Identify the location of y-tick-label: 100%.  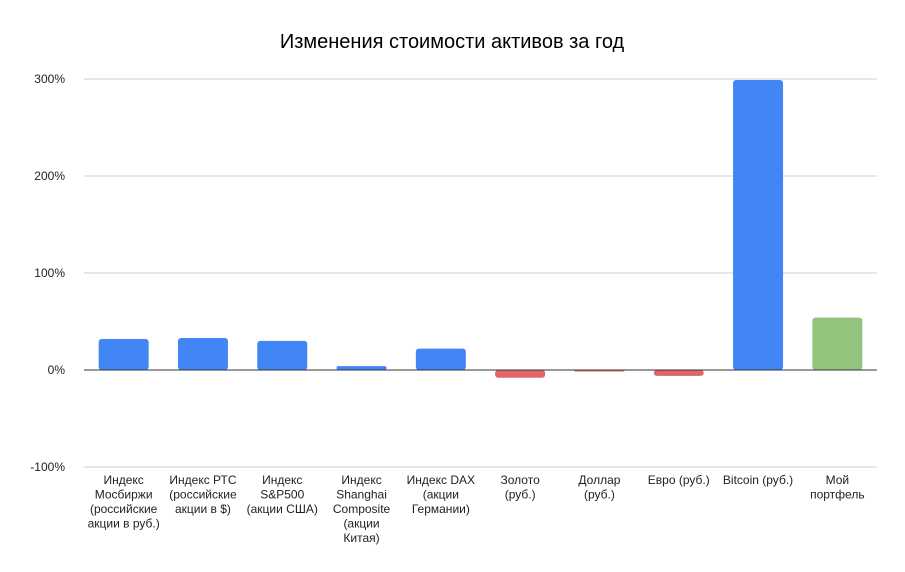
(49, 273).